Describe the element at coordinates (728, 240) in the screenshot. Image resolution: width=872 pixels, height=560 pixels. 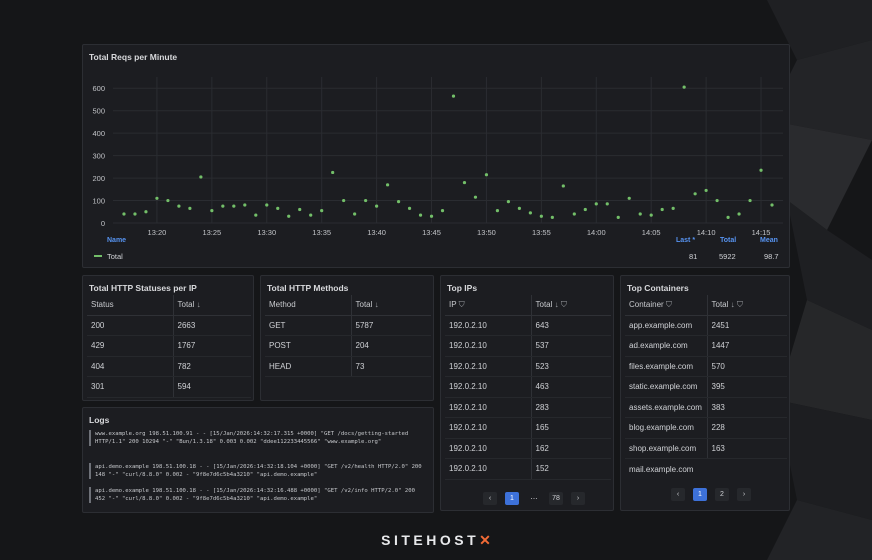
I see `legend-header-total: Total` at that location.